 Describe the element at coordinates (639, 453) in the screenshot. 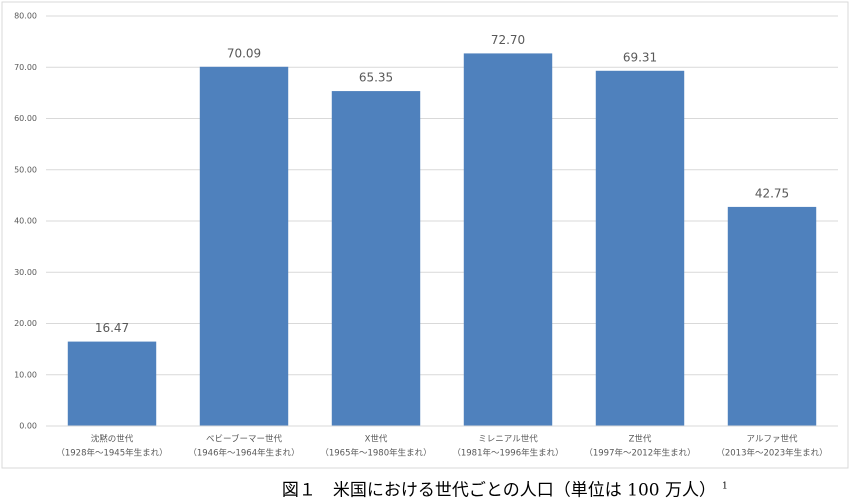

I see `x-tick-sublabel: （1997年～2012年生まれ）` at that location.